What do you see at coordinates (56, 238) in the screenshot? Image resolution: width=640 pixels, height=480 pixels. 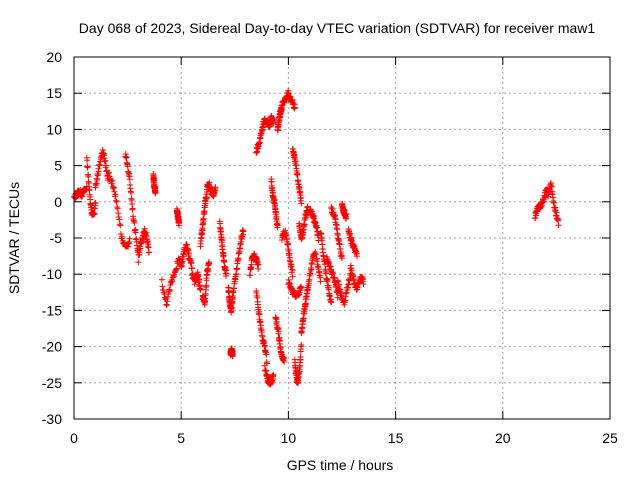 I see `y-tick-label: -5` at bounding box center [56, 238].